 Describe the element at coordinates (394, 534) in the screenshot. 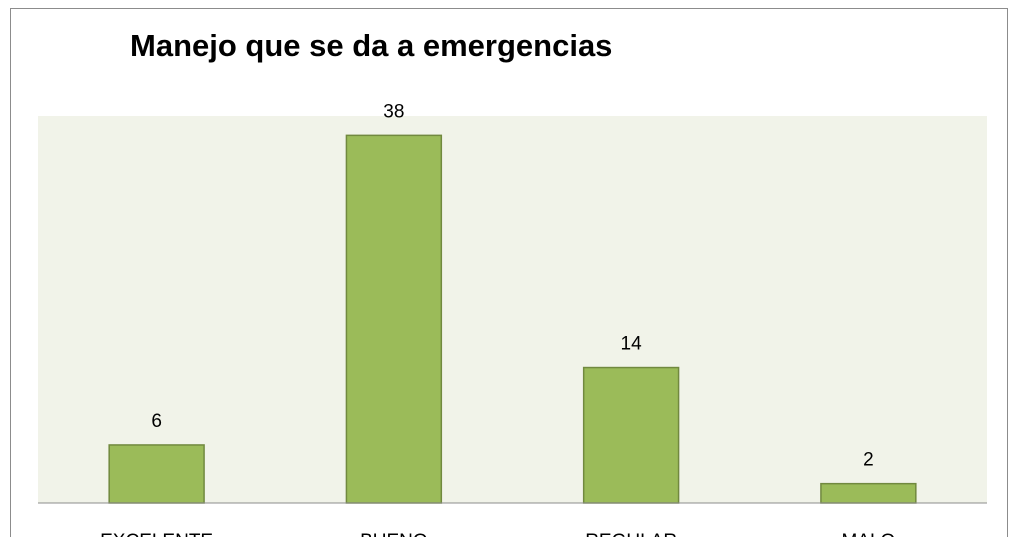

I see `x-tick-label: BUENO` at that location.